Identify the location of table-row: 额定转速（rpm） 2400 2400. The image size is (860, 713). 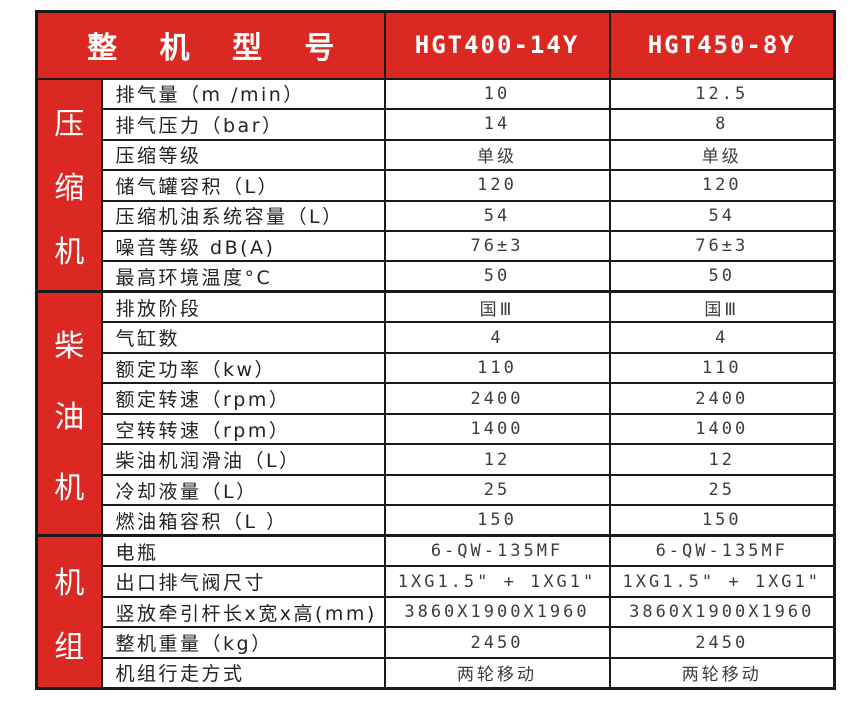
(436, 398).